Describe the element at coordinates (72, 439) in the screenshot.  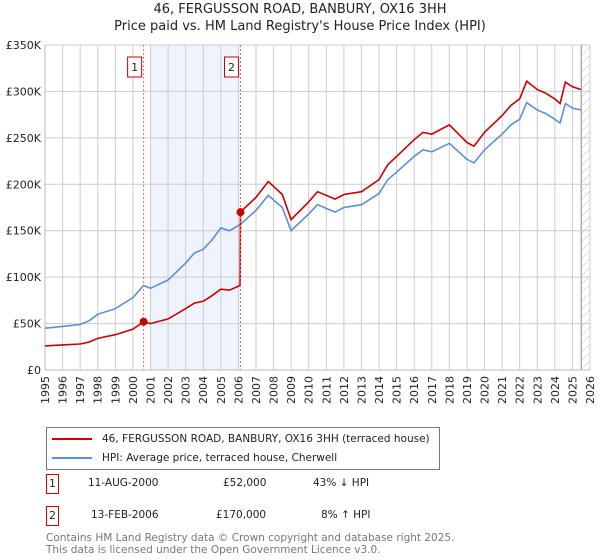
I see `legend-swatch-red` at that location.